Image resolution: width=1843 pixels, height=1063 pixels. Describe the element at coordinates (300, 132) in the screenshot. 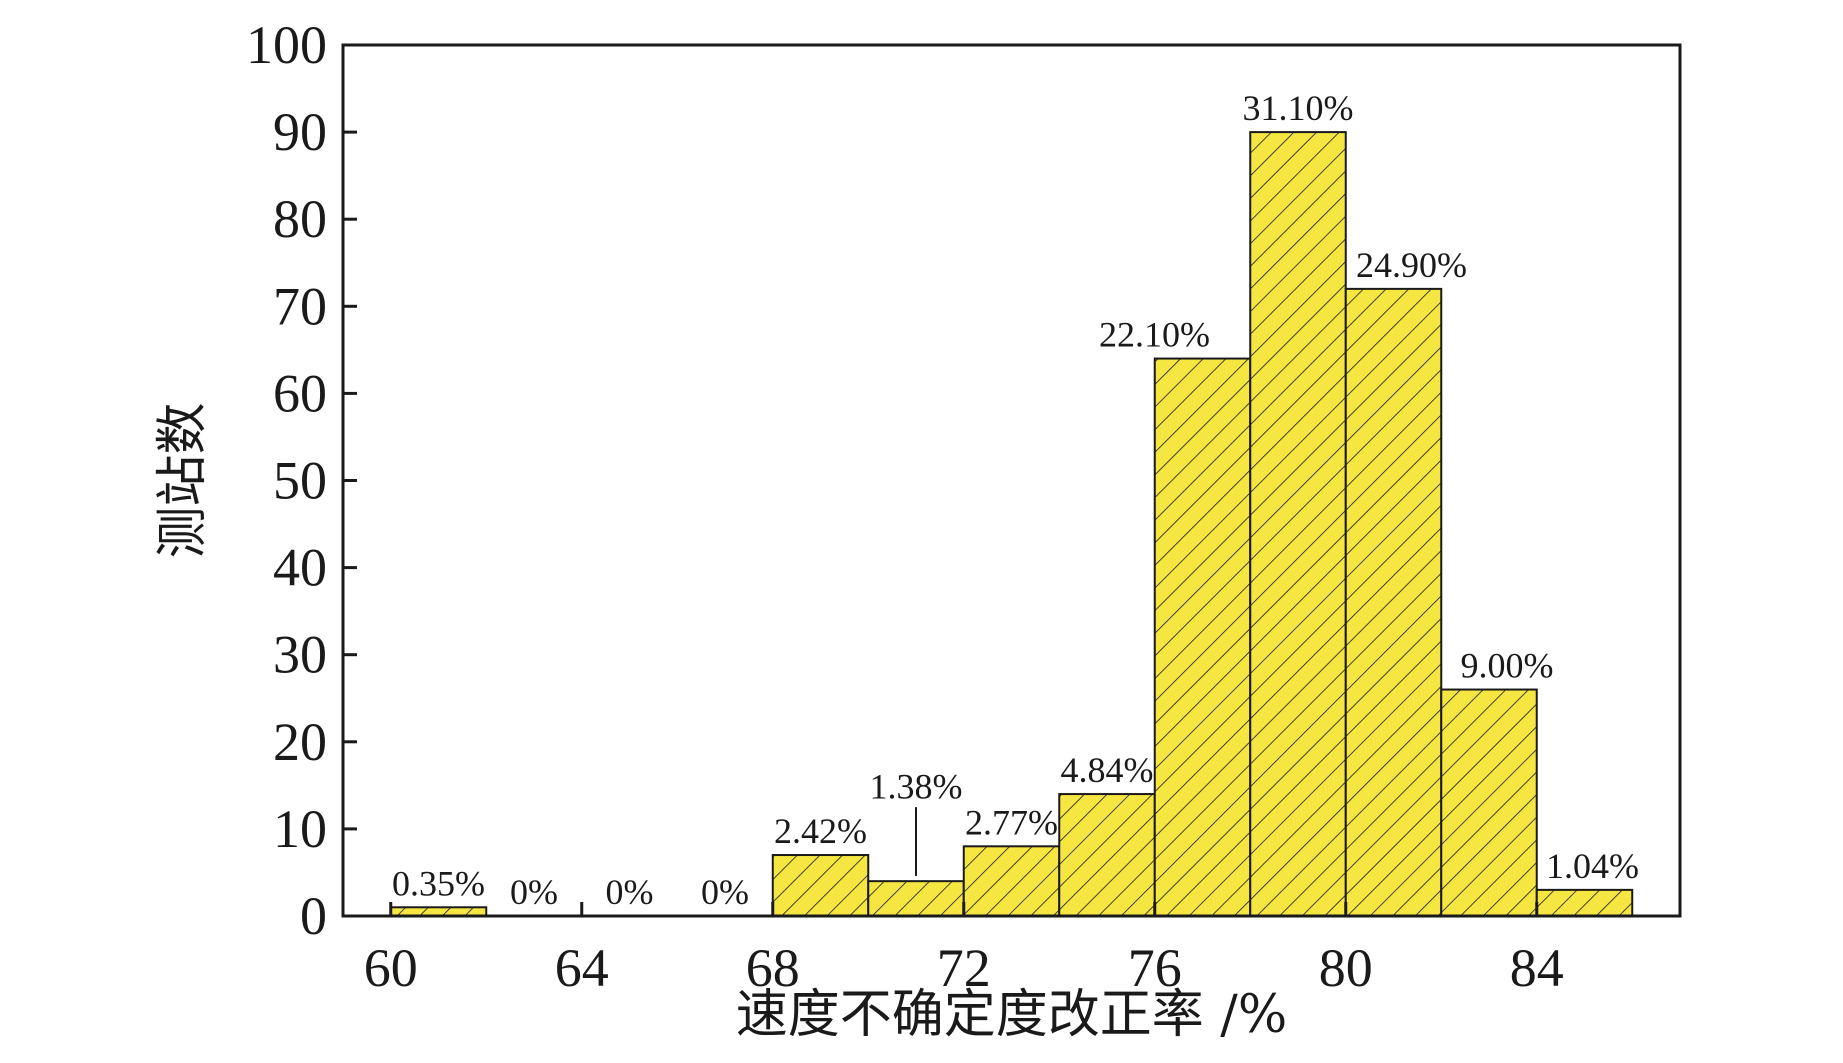

I see `y-tick-label-90: 90` at that location.